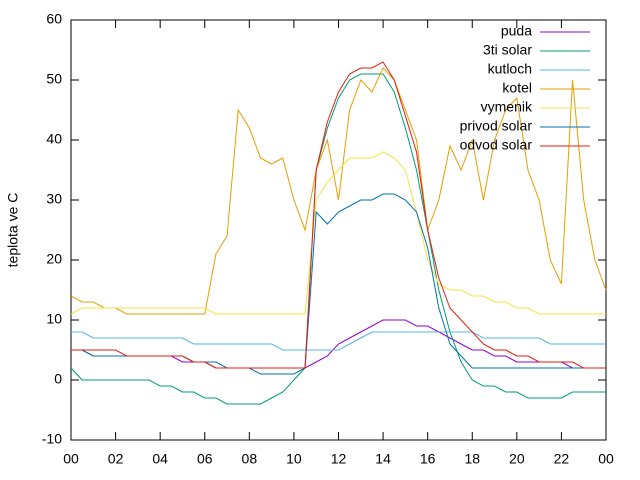 This screenshot has width=640, height=480. Describe the element at coordinates (52, 439) in the screenshot. I see `y-tick-label: -10` at that location.